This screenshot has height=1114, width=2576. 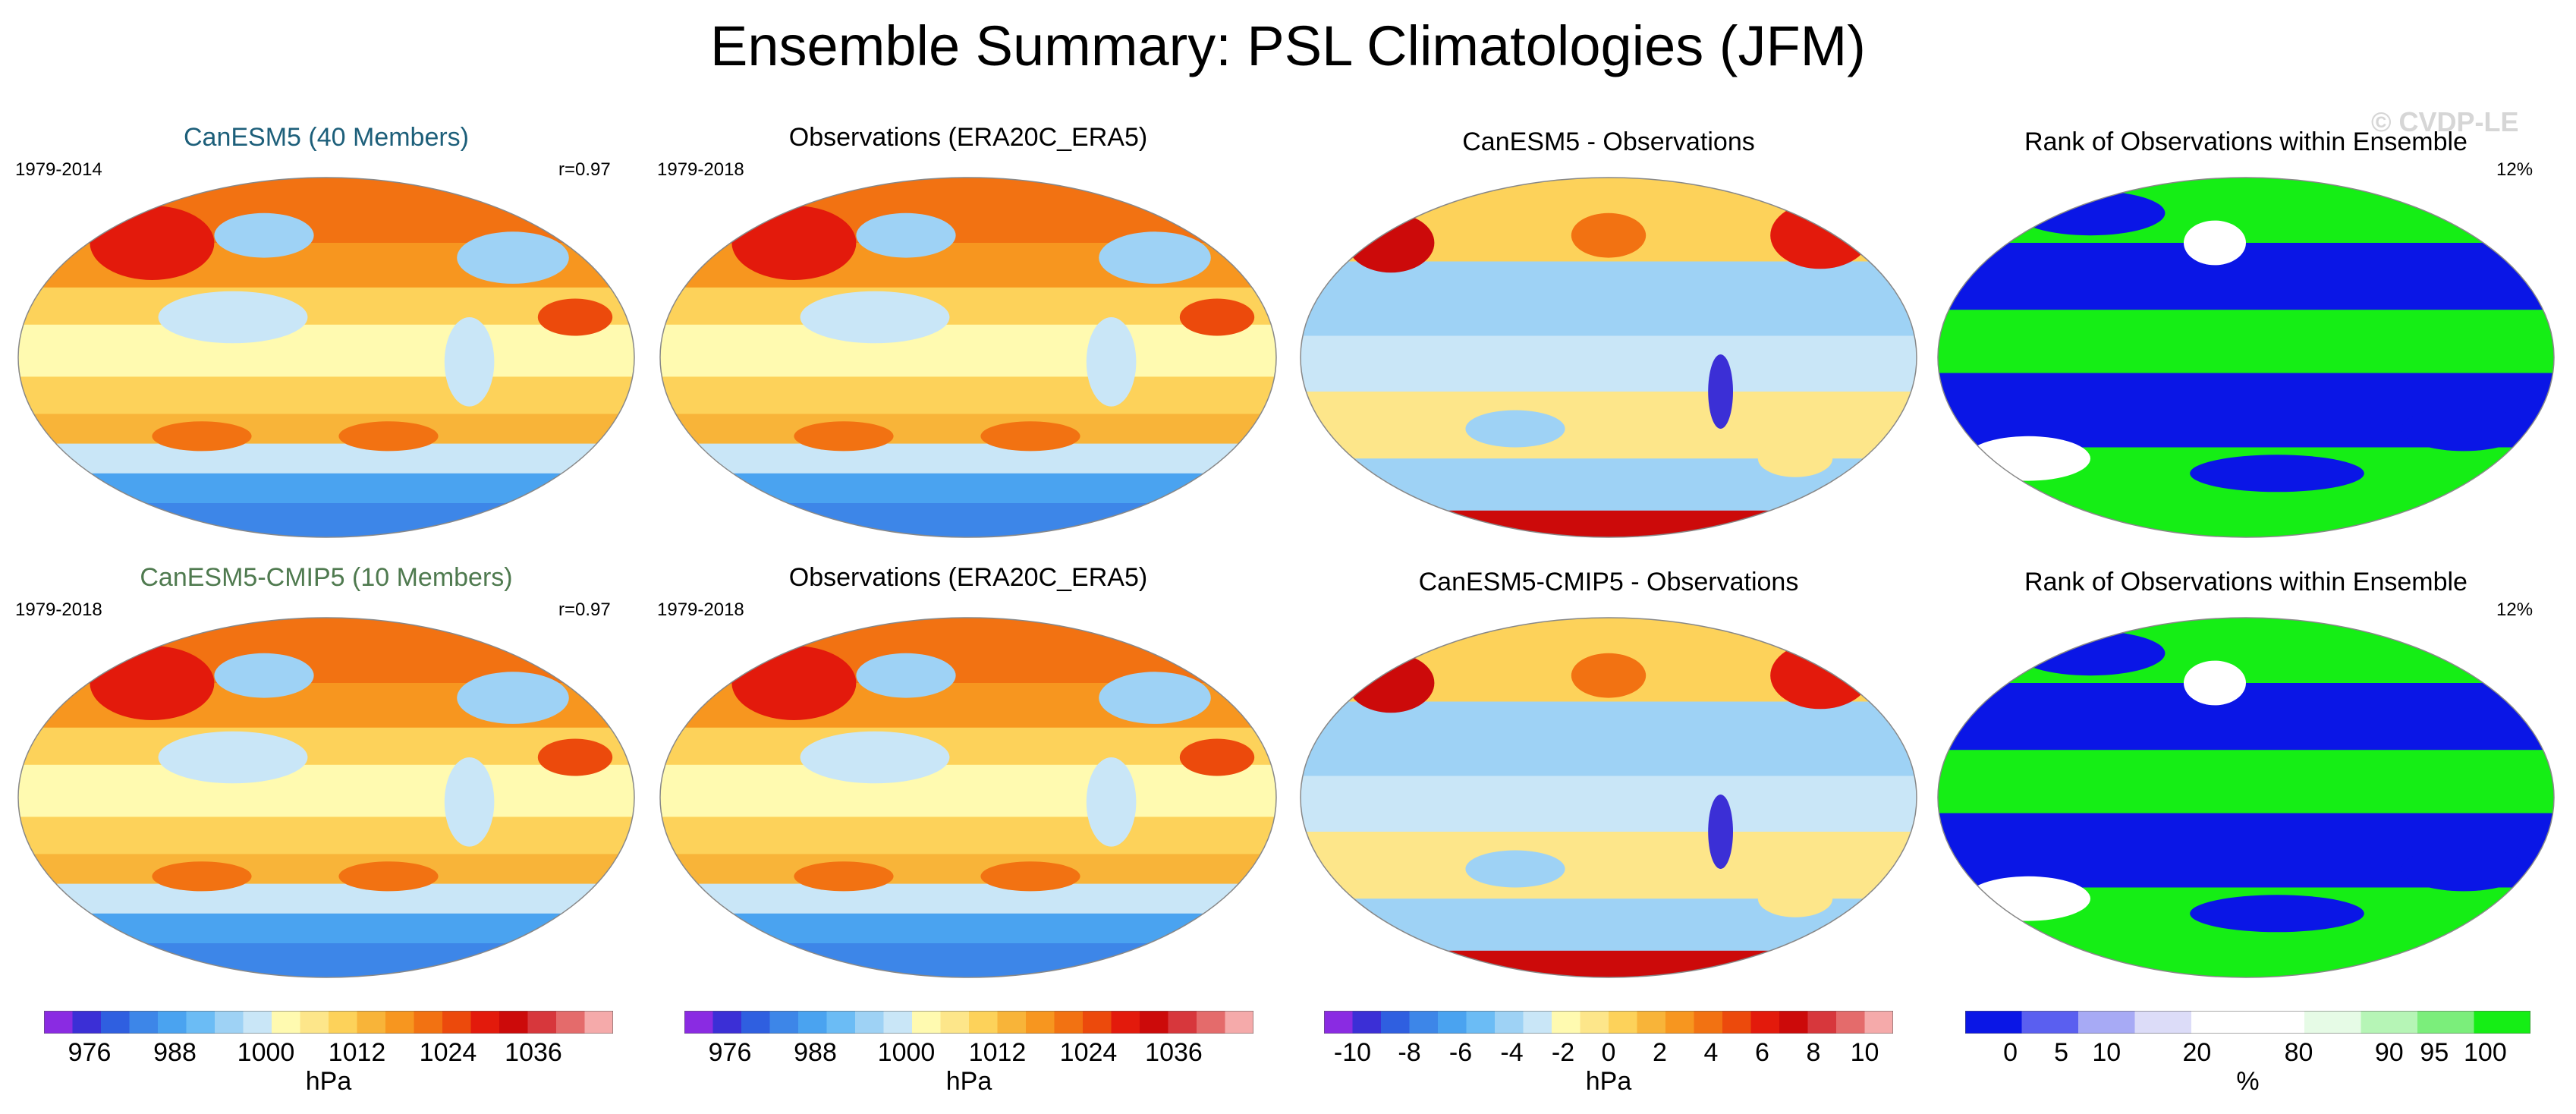 What do you see at coordinates (968, 577) in the screenshot?
I see `panel-title-6: Observations (ERA20C_ERA5)` at bounding box center [968, 577].